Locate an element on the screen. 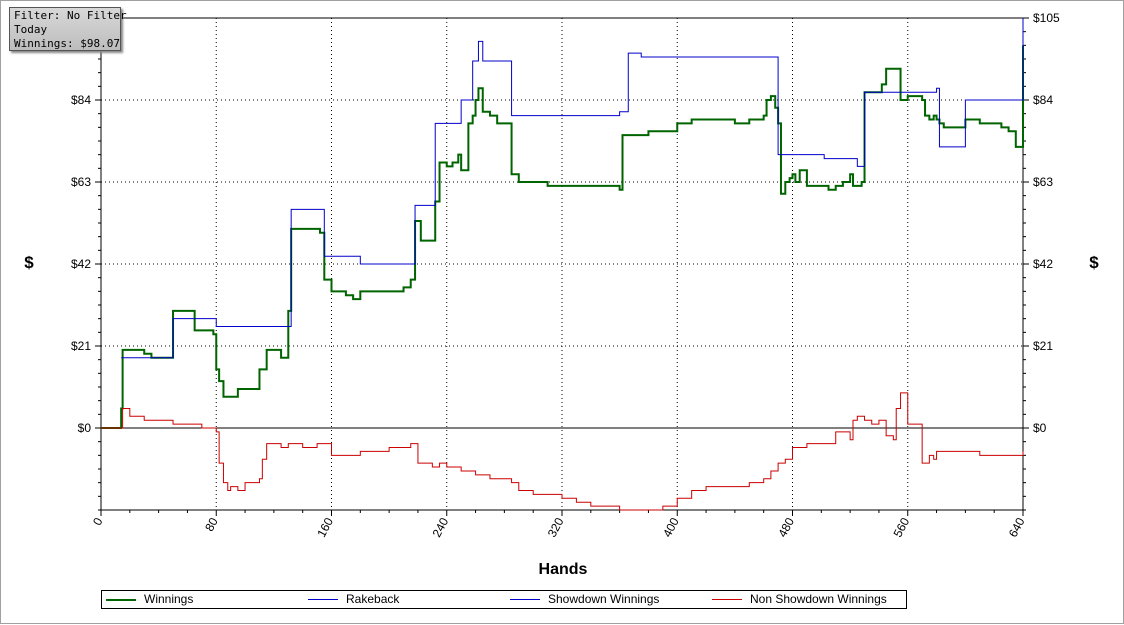 The width and height of the screenshot is (1124, 625). x-tick-label: 400 is located at coordinates (671, 527).